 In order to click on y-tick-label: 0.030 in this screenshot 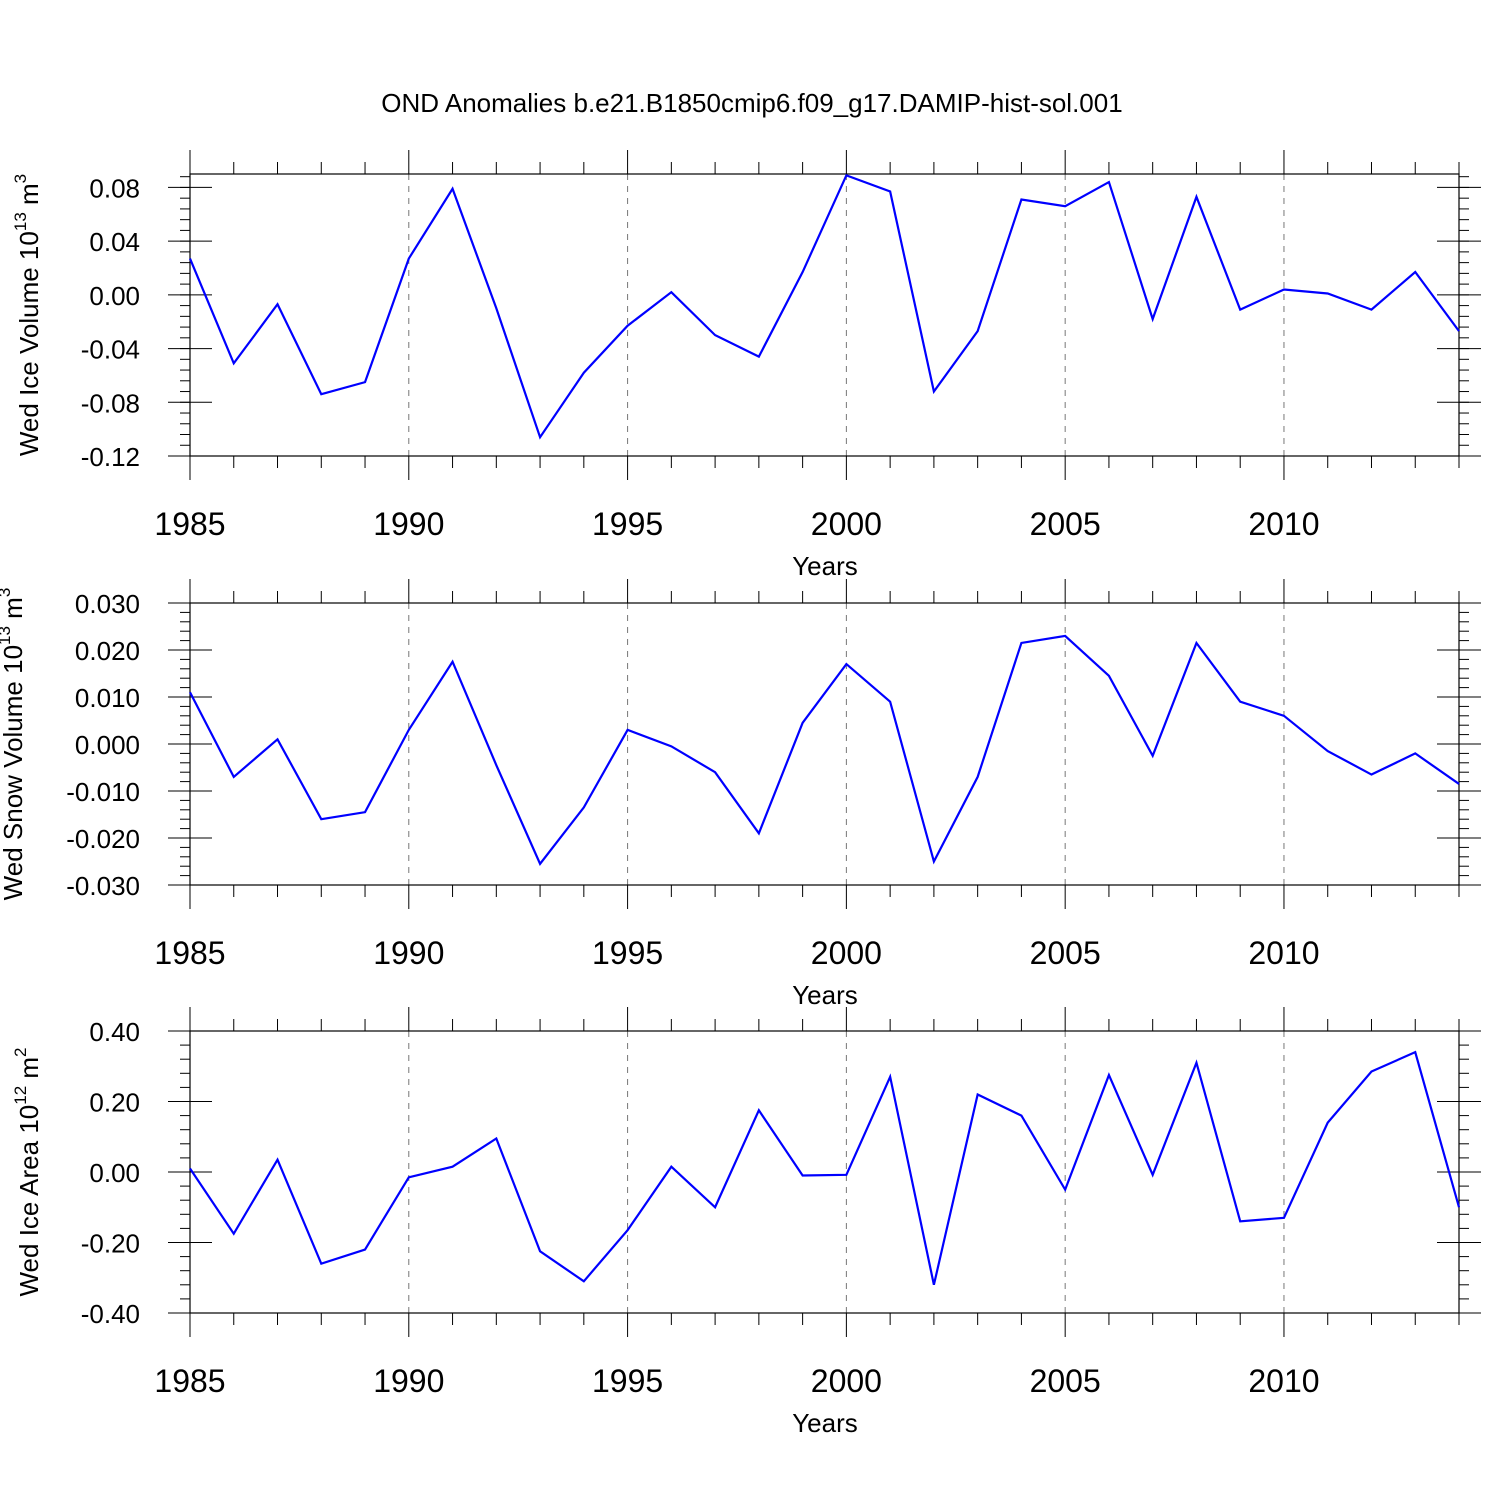, I will do `click(107, 604)`.